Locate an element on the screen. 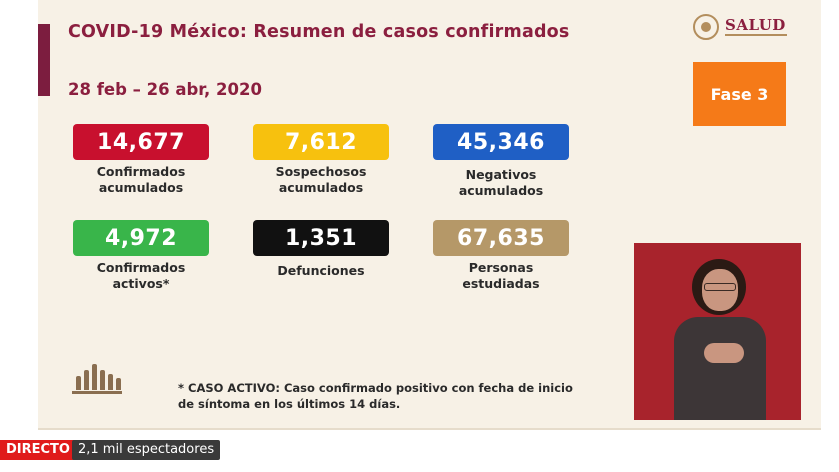 Image resolution: width=839 pixels, height=472 pixels. logo-underline is located at coordinates (756, 35).